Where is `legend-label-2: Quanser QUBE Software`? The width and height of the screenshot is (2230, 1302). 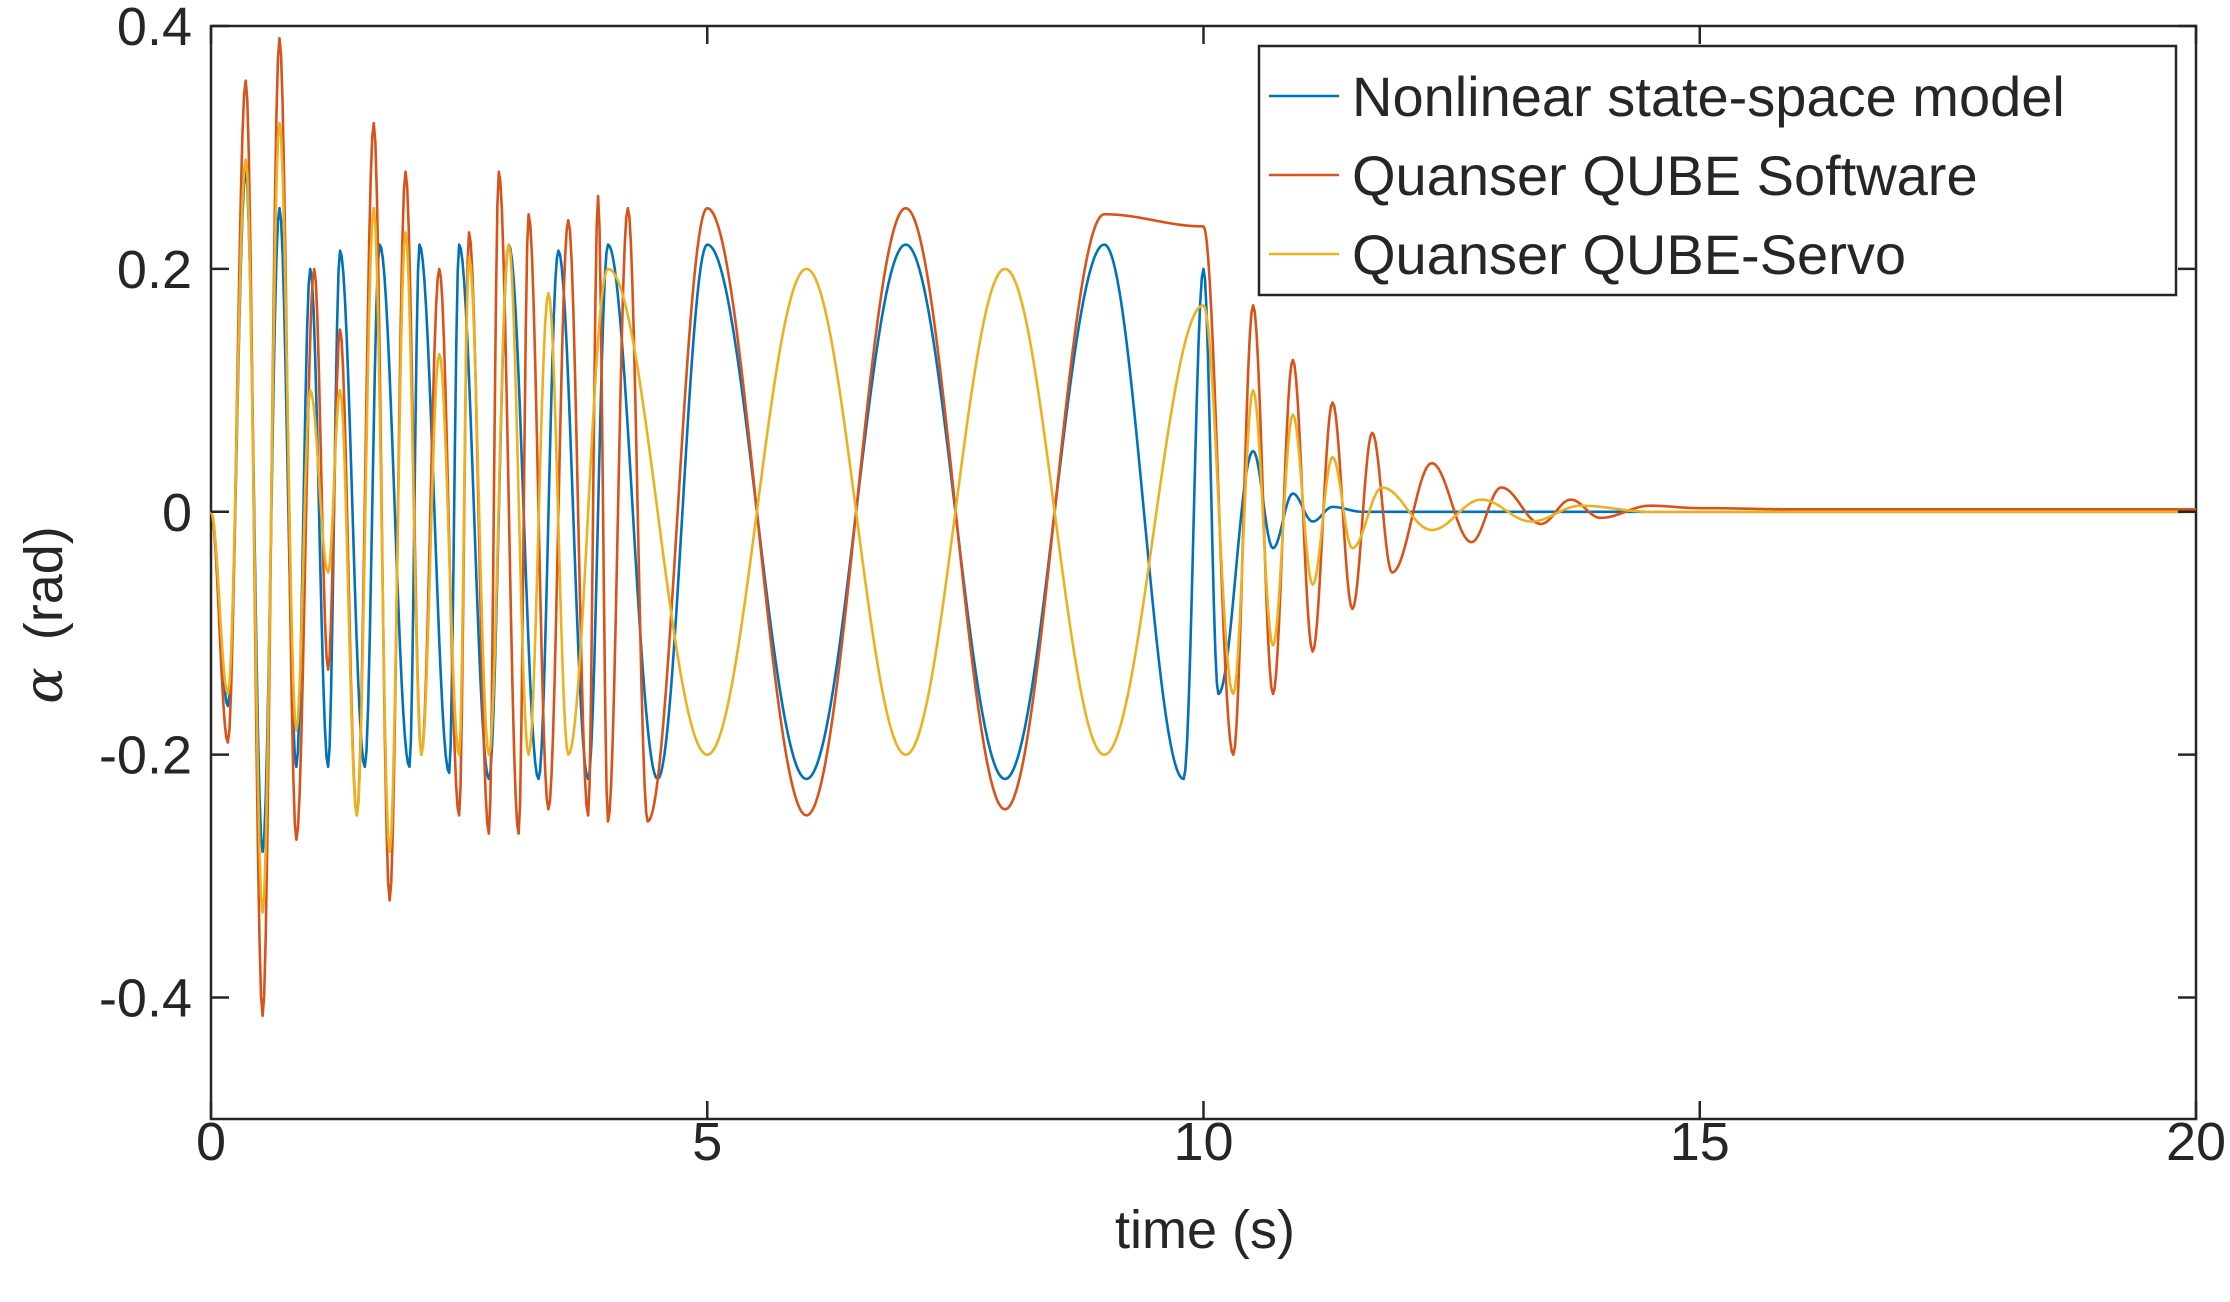 legend-label-2: Quanser QUBE Software is located at coordinates (1665, 175).